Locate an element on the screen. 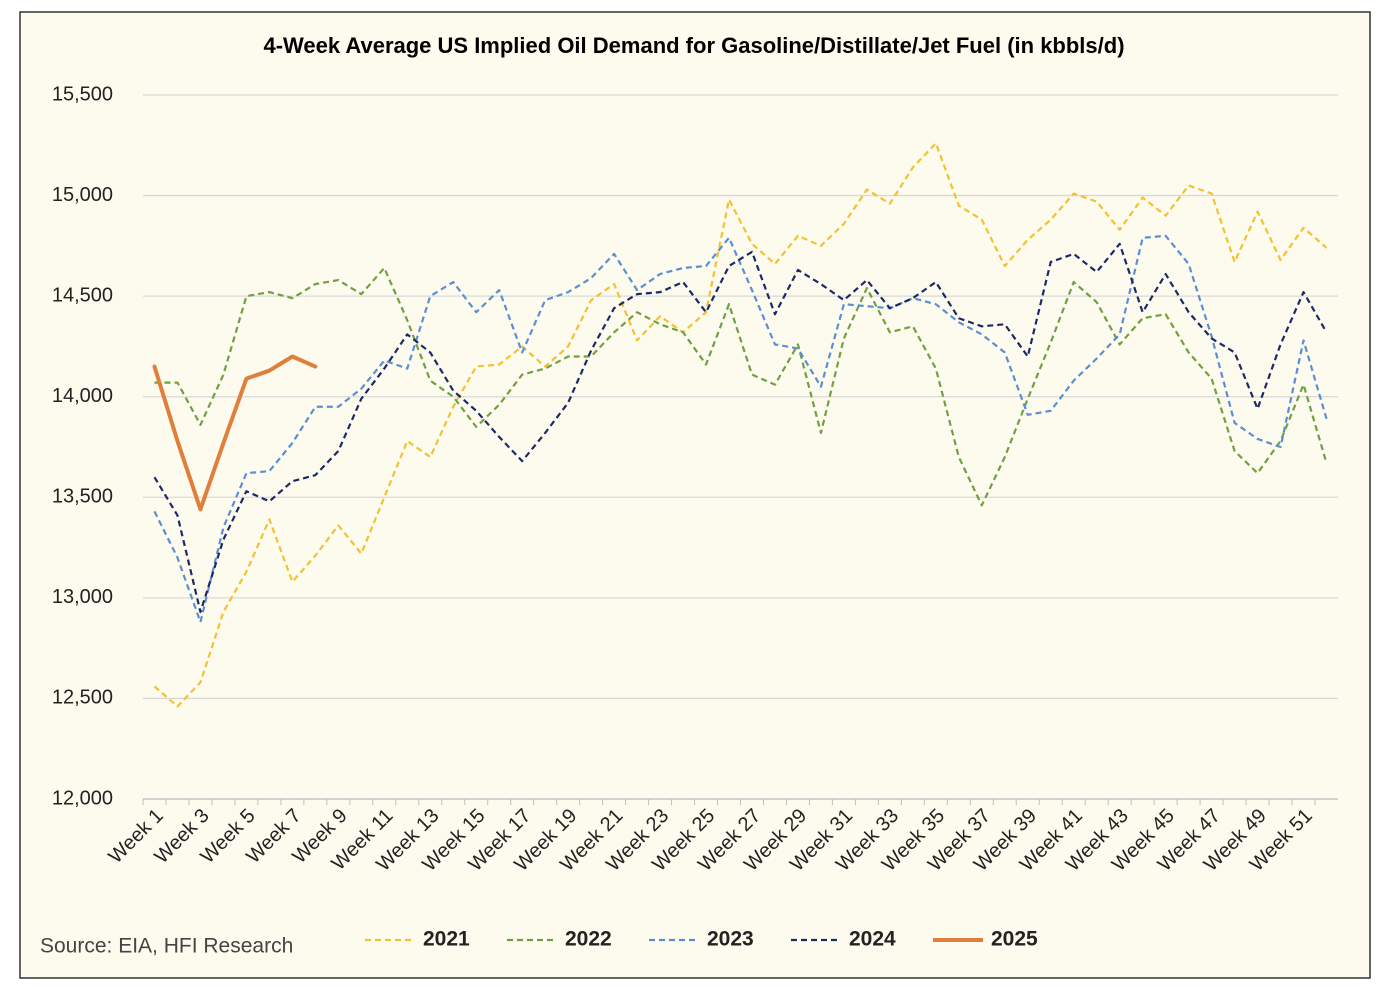 The width and height of the screenshot is (1388, 988). y-tick-label: 15,500 is located at coordinates (82, 94).